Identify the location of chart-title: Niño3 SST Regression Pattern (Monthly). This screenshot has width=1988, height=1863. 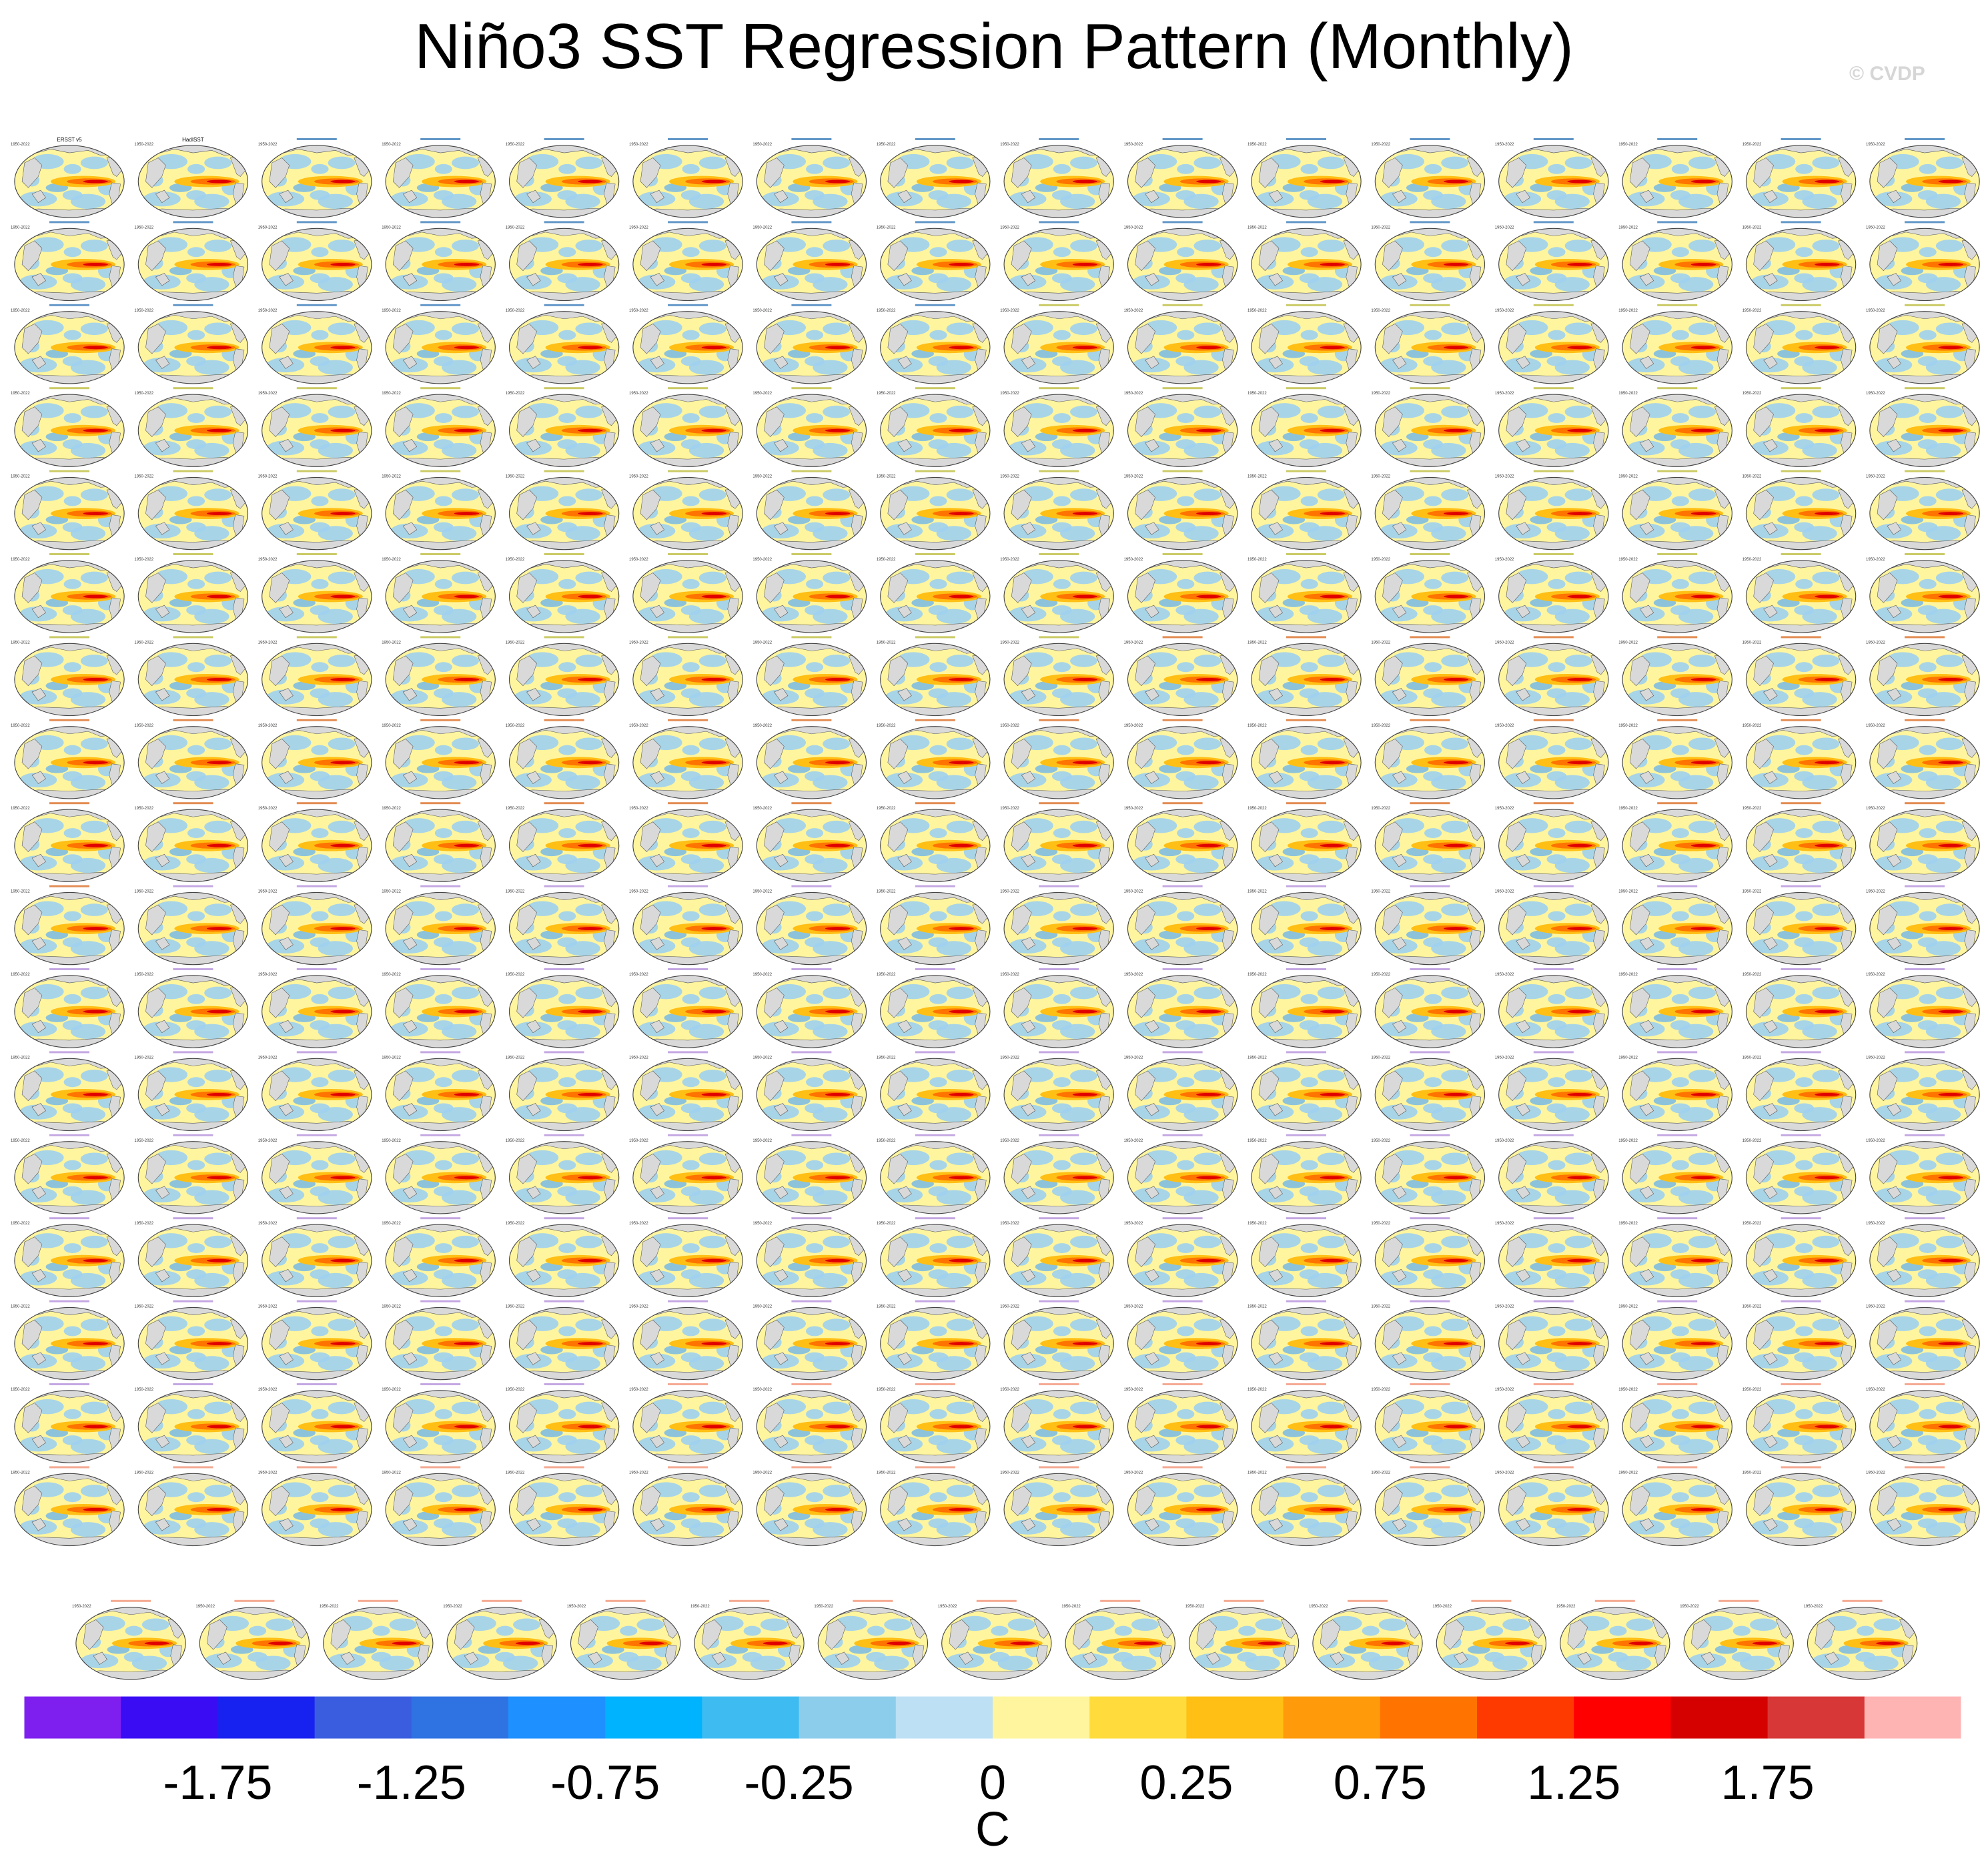
(994, 46).